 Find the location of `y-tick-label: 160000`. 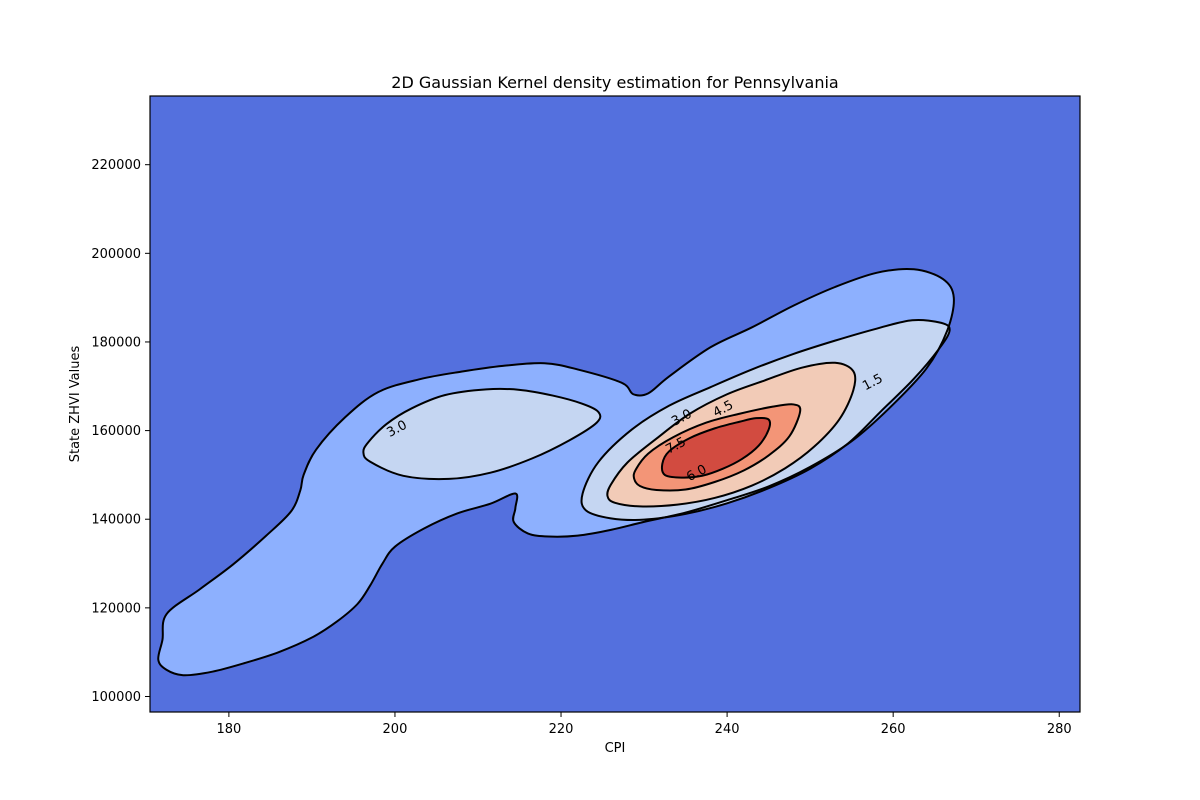

y-tick-label: 160000 is located at coordinates (116, 431).